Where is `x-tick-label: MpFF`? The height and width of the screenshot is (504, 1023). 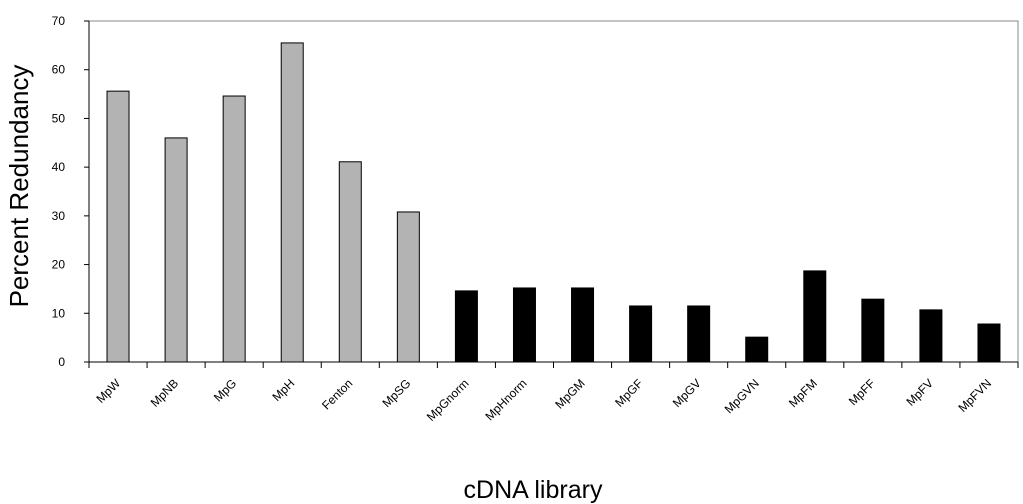
x-tick-label: MpFF is located at coordinates (862, 392).